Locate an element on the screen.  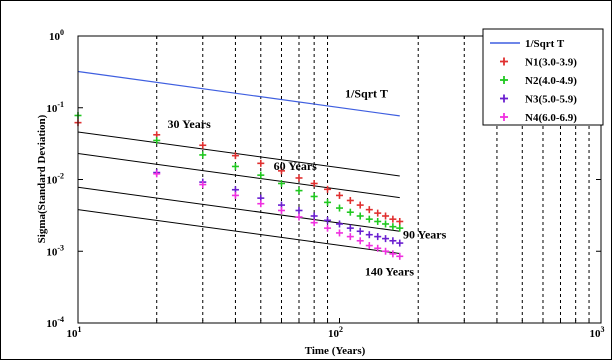
legend-label: N4(6.0-6.9) is located at coordinates (551, 118).